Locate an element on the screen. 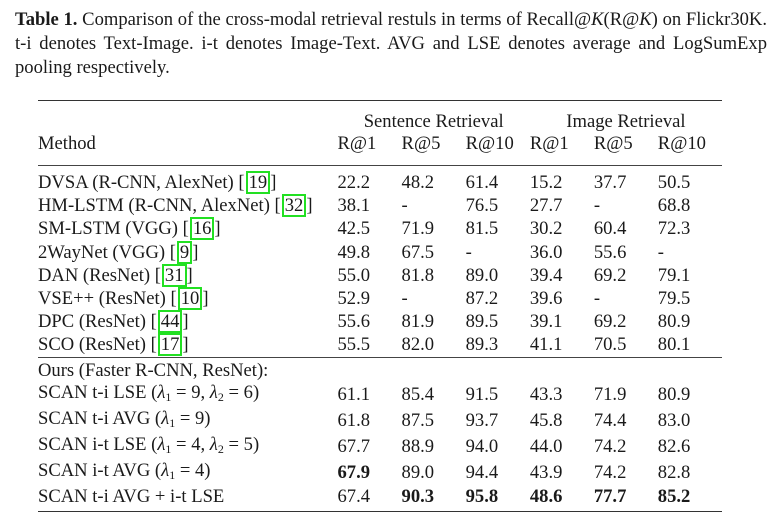  method-cell: SCAN t-i AVG (λ1 = 9) is located at coordinates (187, 421).